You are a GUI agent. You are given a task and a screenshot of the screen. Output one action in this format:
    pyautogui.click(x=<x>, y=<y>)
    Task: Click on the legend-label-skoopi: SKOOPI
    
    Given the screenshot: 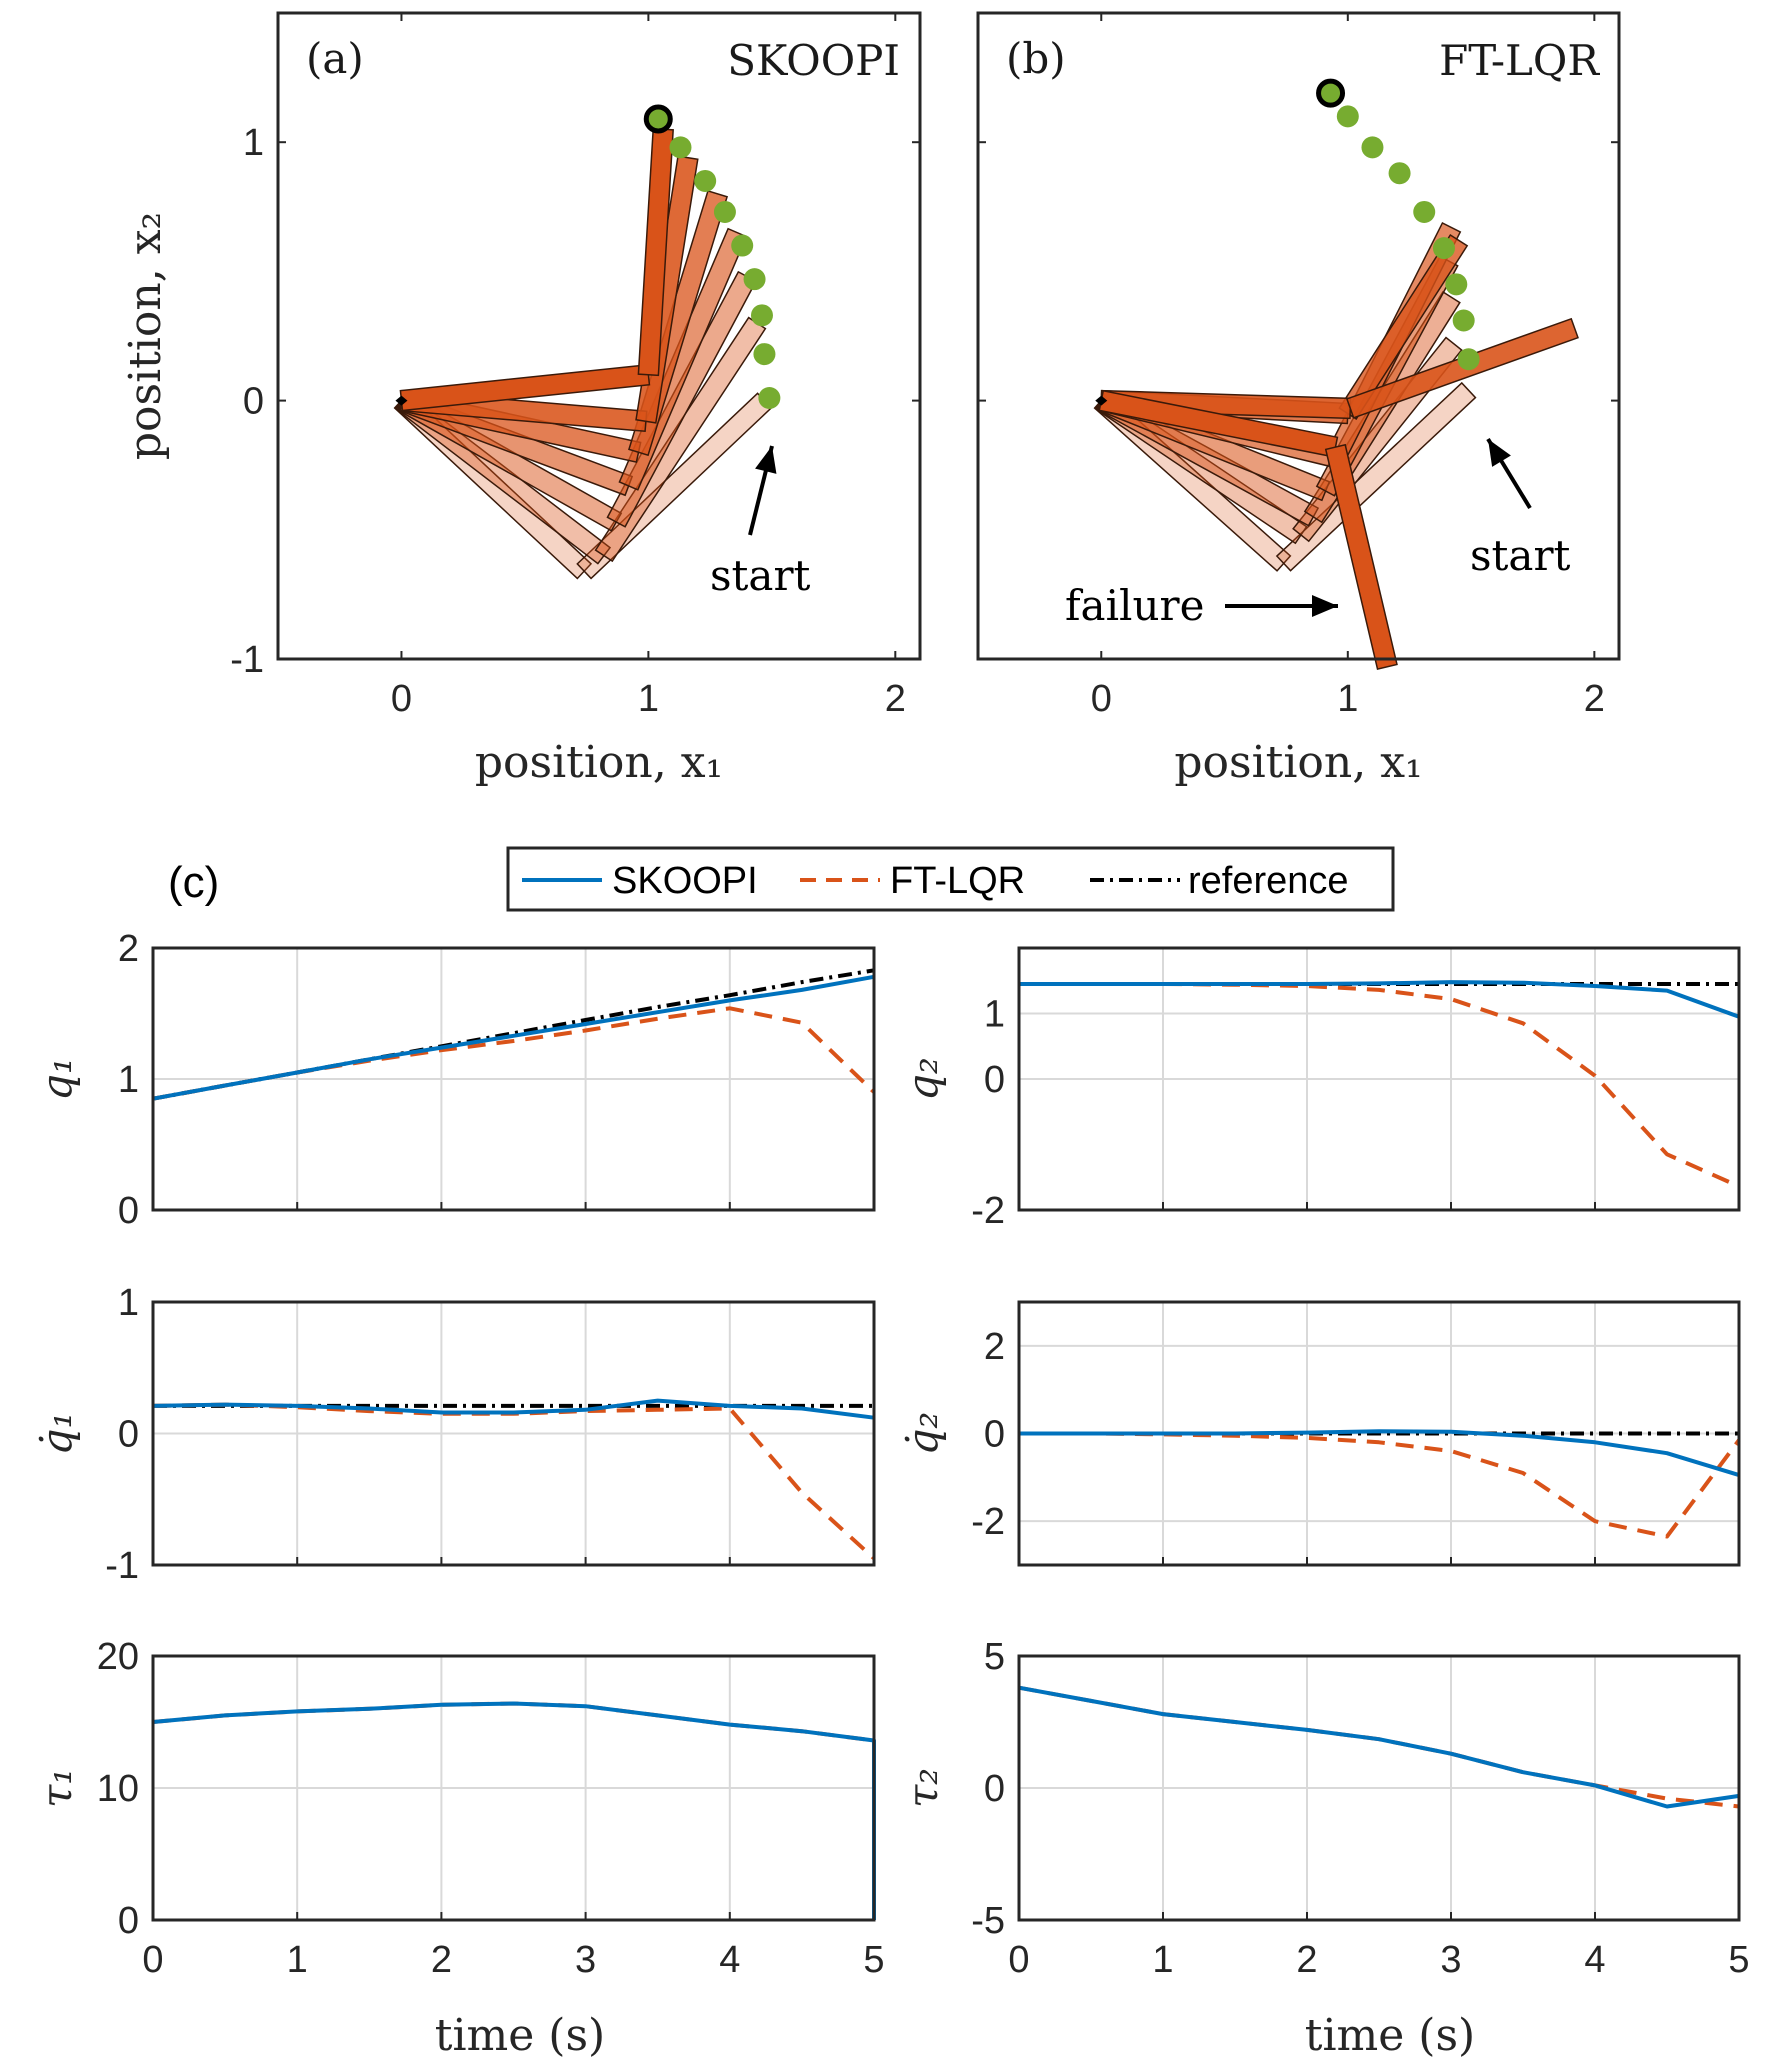 What is the action you would take?
    pyautogui.click(x=685, y=881)
    